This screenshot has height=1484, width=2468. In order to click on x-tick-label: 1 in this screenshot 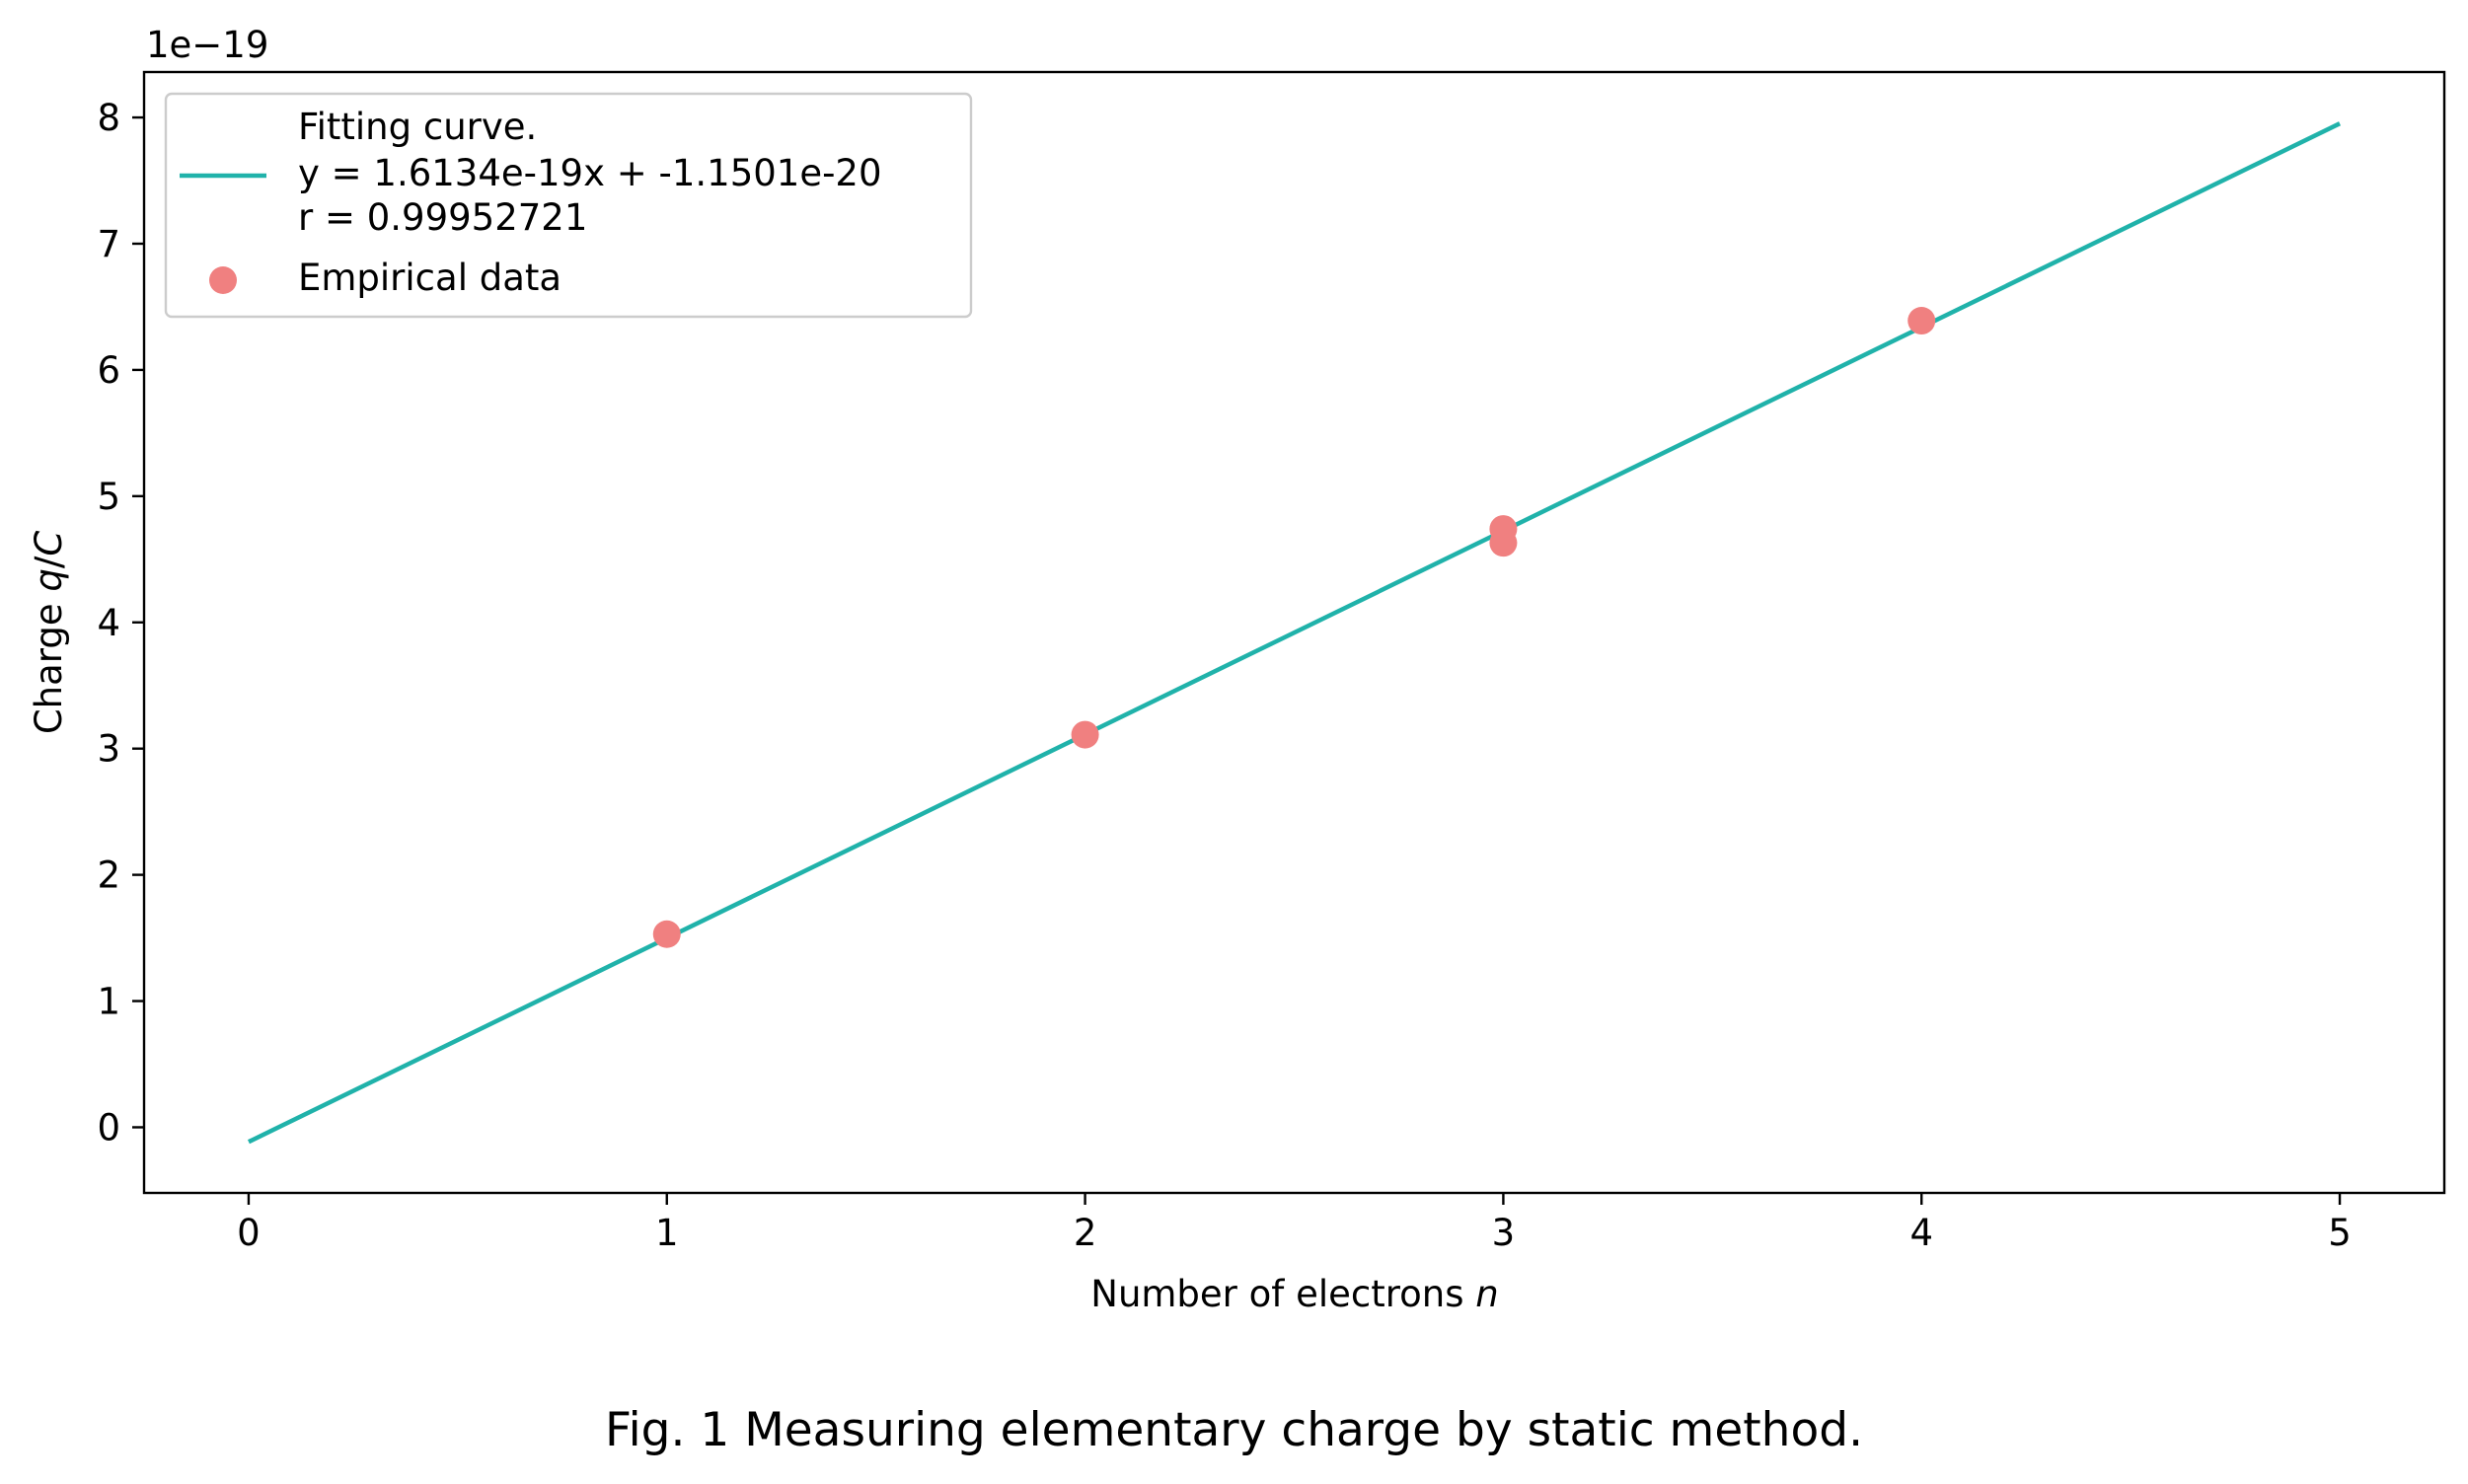, I will do `click(667, 1233)`.